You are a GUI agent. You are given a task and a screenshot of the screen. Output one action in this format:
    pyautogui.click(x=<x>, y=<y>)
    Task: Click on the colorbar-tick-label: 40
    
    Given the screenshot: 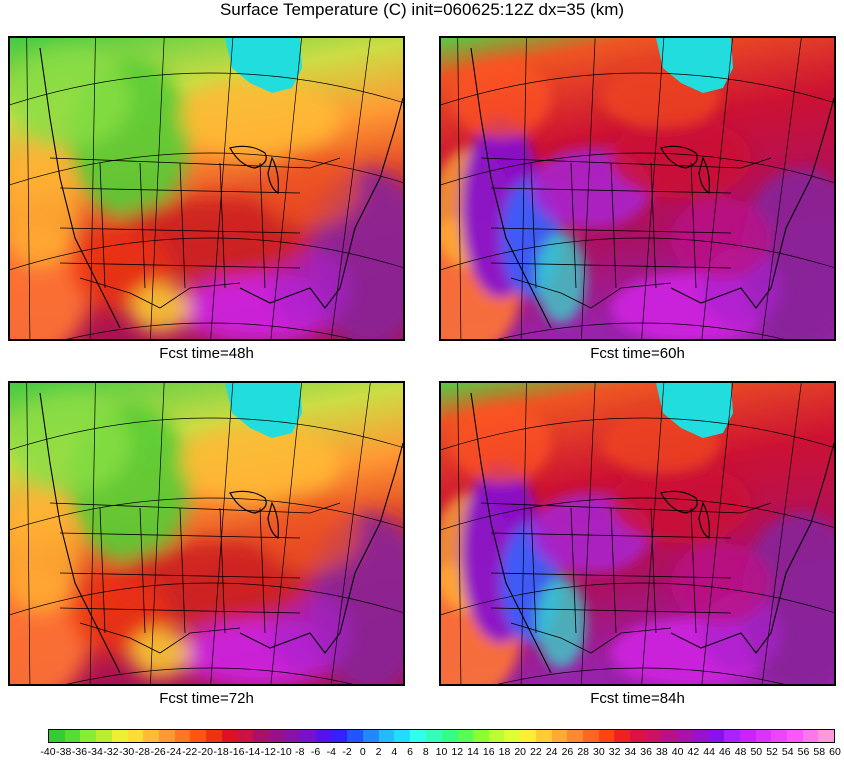 What is the action you would take?
    pyautogui.click(x=677, y=752)
    